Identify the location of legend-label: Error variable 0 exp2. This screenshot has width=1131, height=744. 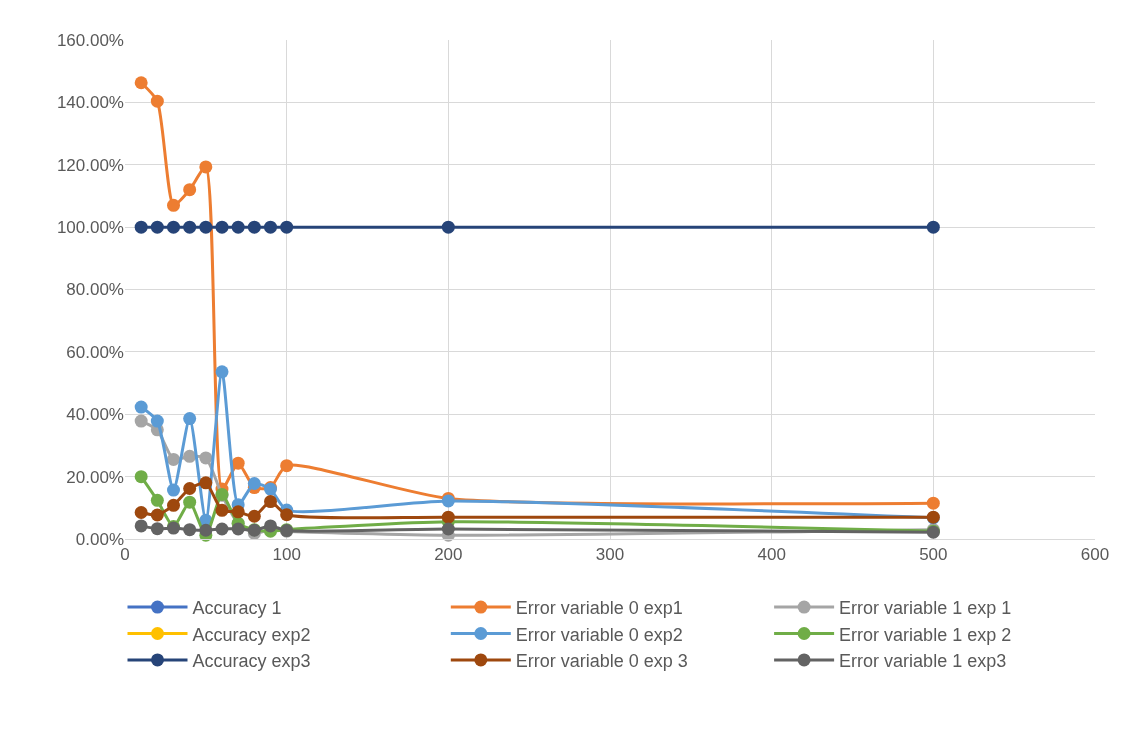
(599, 634).